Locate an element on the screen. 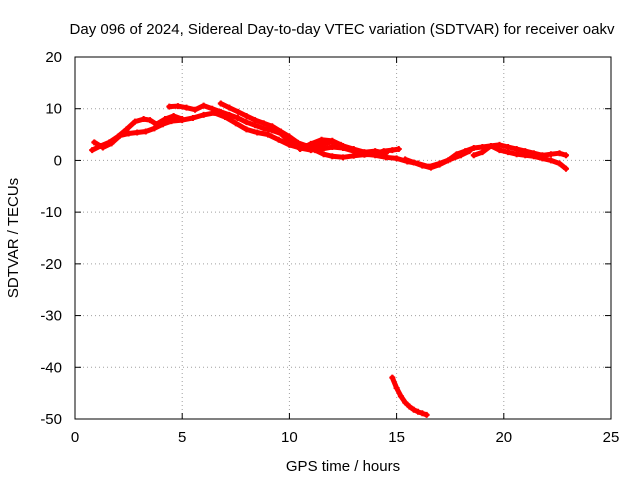 Image resolution: width=640 pixels, height=480 pixels. series-track-g is located at coordinates (519, 150).